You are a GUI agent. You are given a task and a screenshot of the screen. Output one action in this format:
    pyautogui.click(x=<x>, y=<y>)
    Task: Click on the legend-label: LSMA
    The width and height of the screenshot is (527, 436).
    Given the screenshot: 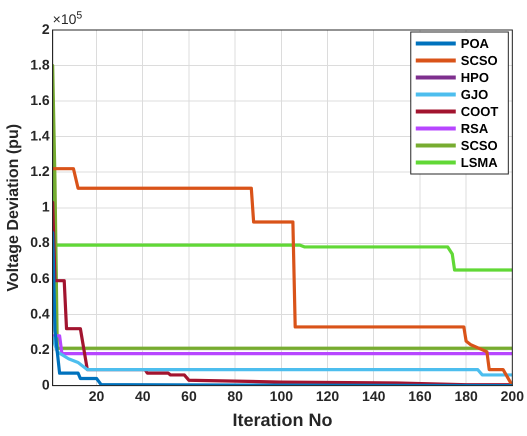 What is the action you would take?
    pyautogui.click(x=479, y=162)
    